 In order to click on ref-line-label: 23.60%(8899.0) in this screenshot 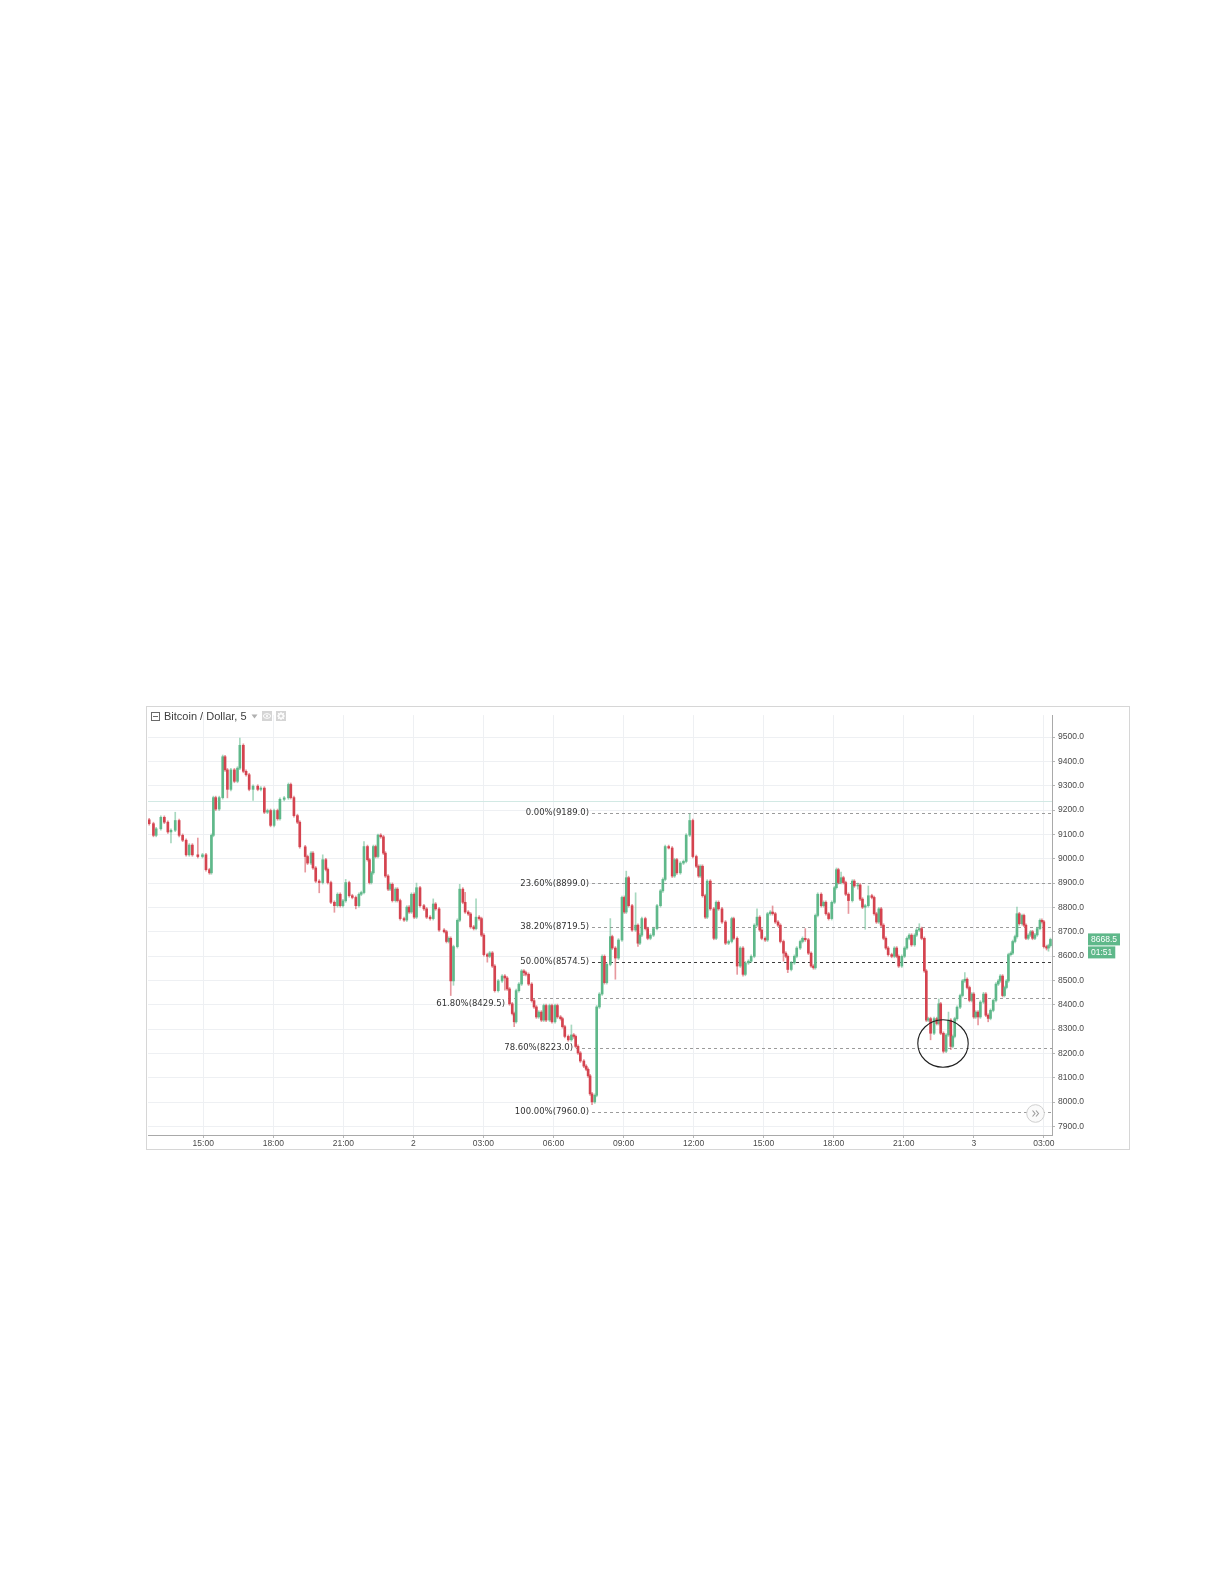, I will do `click(555, 882)`.